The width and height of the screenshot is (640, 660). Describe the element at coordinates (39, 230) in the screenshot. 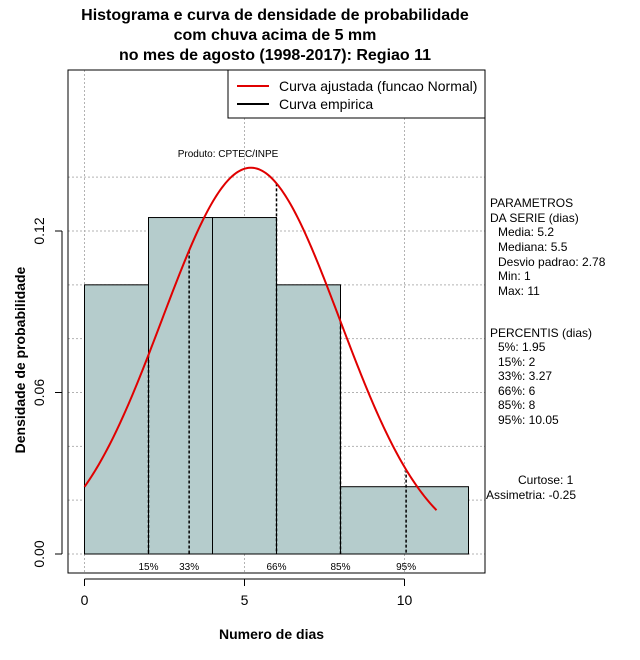

I see `y-tick-label-2: 0.12` at that location.